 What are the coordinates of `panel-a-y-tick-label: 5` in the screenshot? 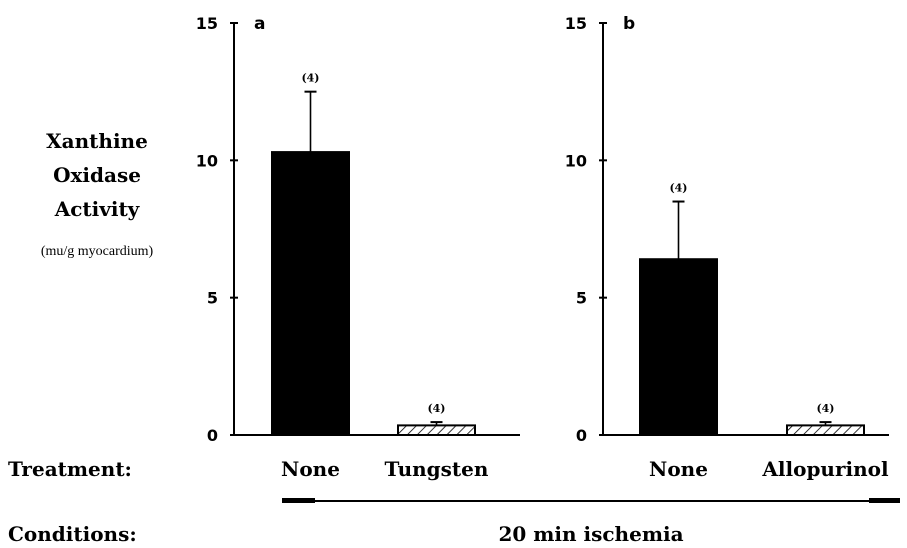 It's located at (212, 298).